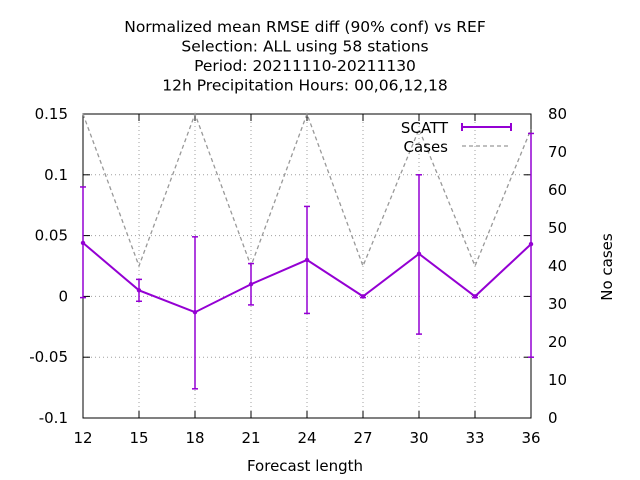 Image resolution: width=640 pixels, height=480 pixels. I want to click on x-tick-label: 24, so click(306, 438).